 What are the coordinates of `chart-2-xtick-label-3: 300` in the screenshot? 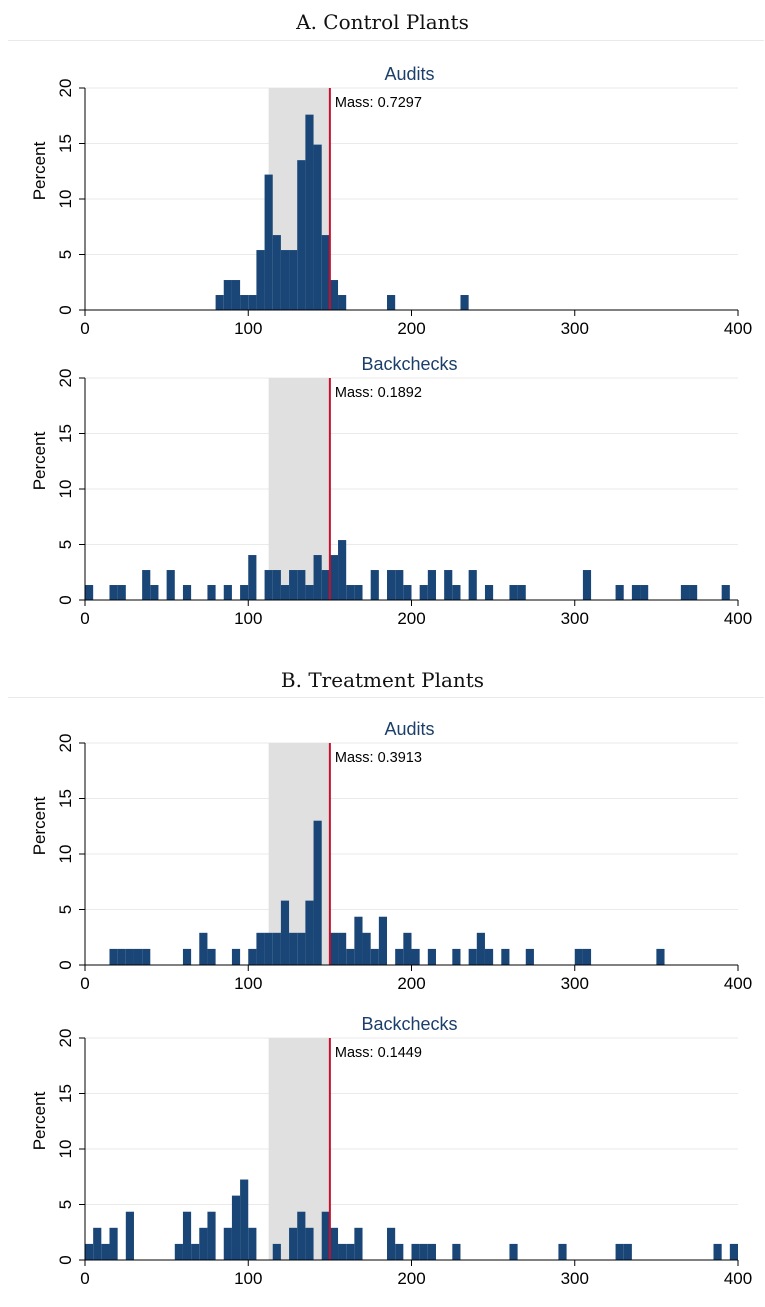 It's located at (575, 983).